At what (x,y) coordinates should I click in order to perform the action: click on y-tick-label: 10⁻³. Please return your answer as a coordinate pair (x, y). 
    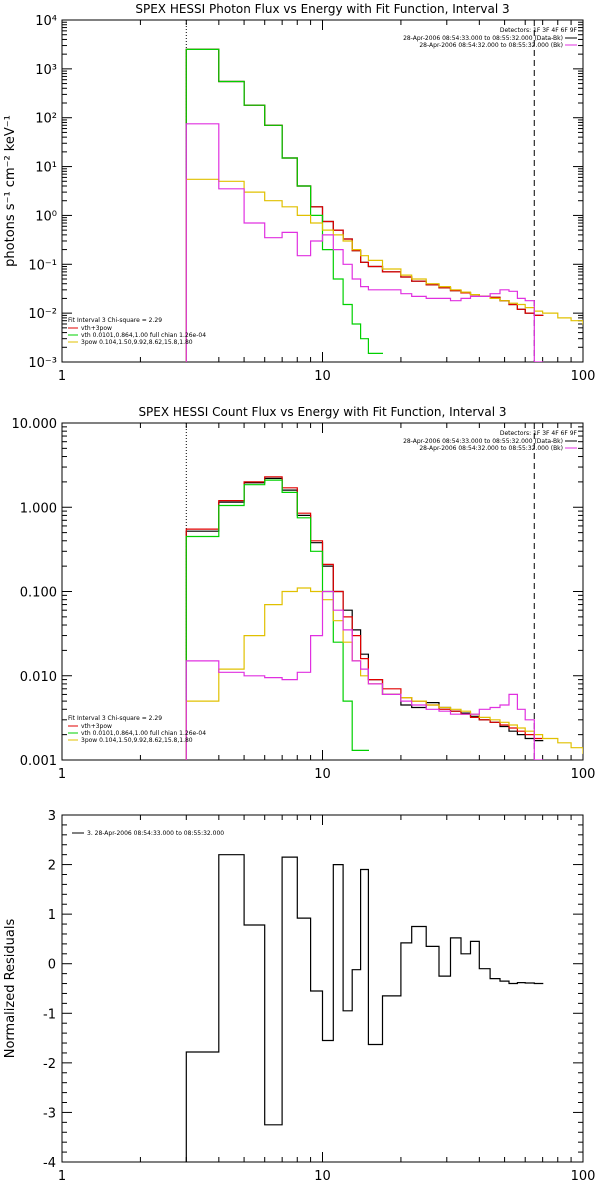
    Looking at the image, I should click on (42, 363).